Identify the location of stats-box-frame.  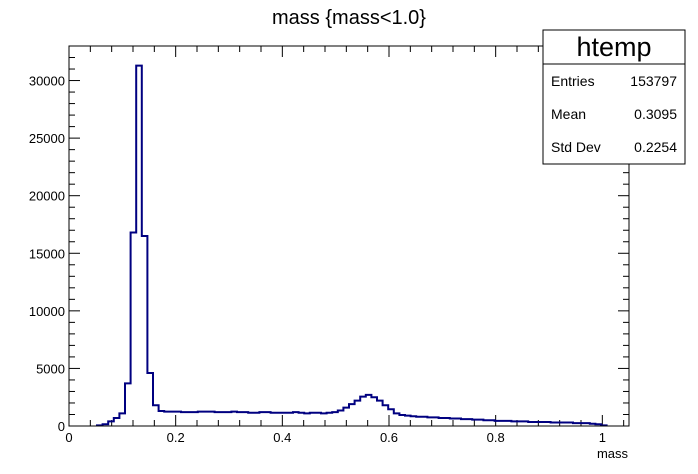
(614, 97).